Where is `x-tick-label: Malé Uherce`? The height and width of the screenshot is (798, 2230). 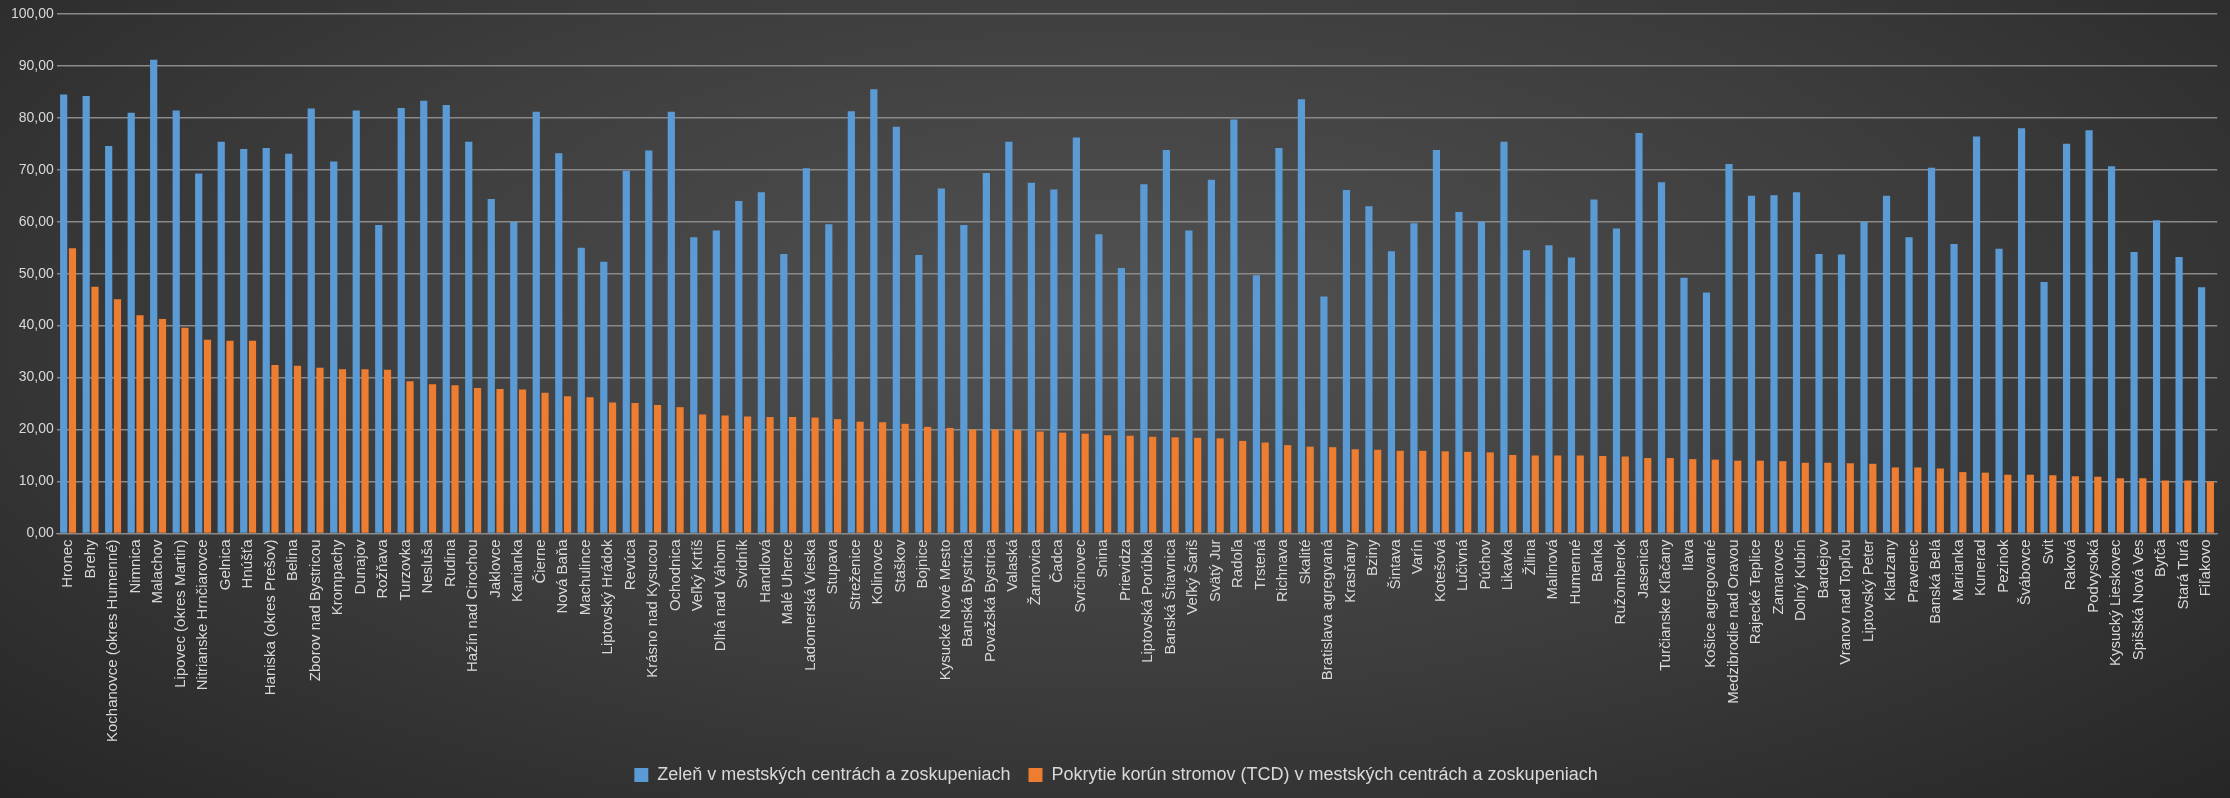
x-tick-label: Malé Uherce is located at coordinates (787, 582).